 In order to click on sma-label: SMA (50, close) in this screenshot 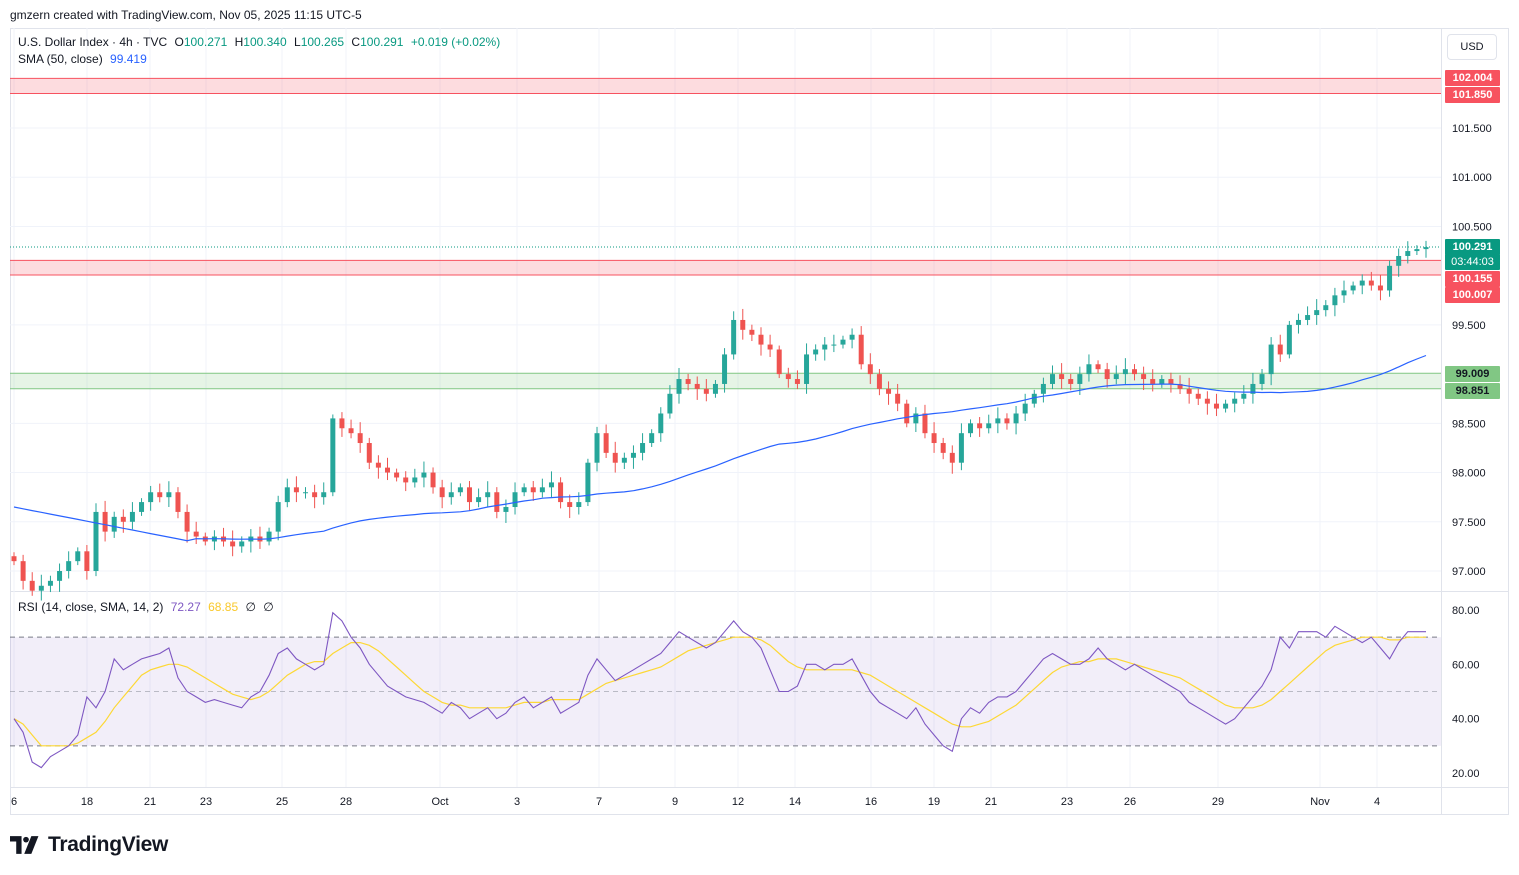, I will do `click(60, 59)`.